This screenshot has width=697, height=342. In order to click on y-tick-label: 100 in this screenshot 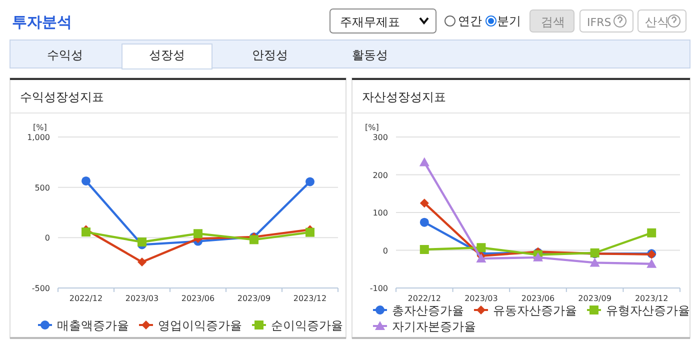, I will do `click(380, 213)`.